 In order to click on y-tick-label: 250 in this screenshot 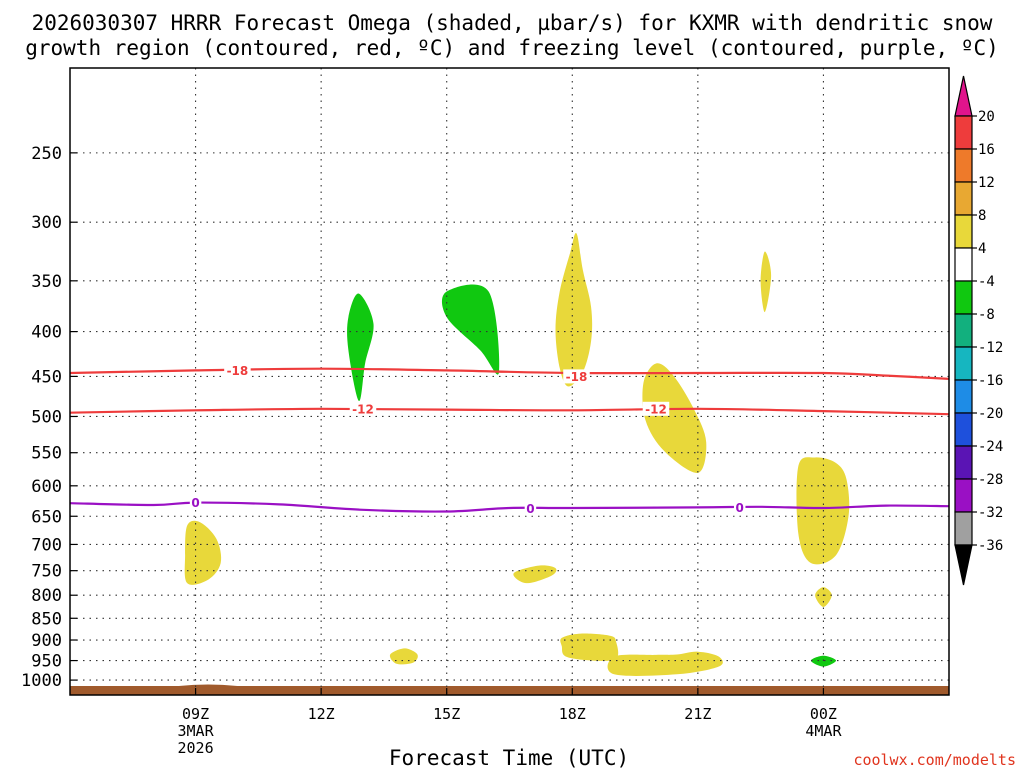, I will do `click(46, 154)`.